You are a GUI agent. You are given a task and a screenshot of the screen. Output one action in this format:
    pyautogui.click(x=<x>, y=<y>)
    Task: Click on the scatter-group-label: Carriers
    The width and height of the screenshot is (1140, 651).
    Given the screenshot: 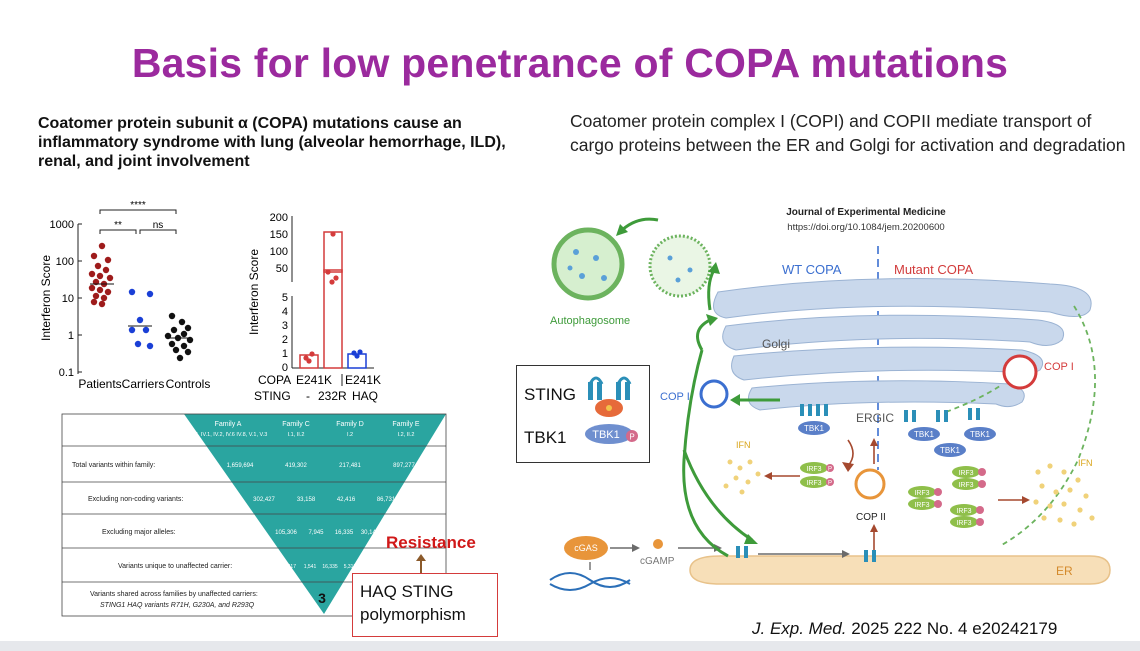 What is the action you would take?
    pyautogui.click(x=143, y=384)
    